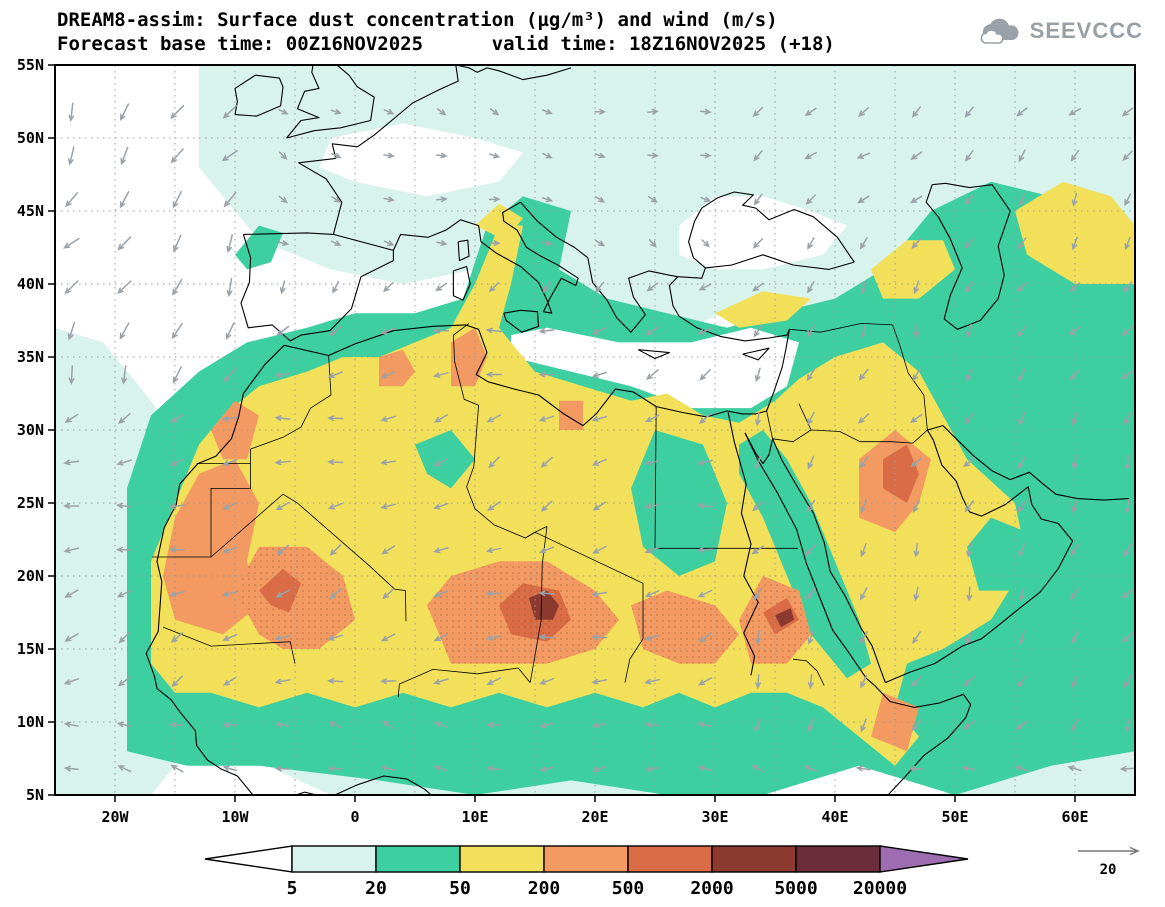  Describe the element at coordinates (421, 160) in the screenshot. I see `dust-region-central-europe-clear` at that location.